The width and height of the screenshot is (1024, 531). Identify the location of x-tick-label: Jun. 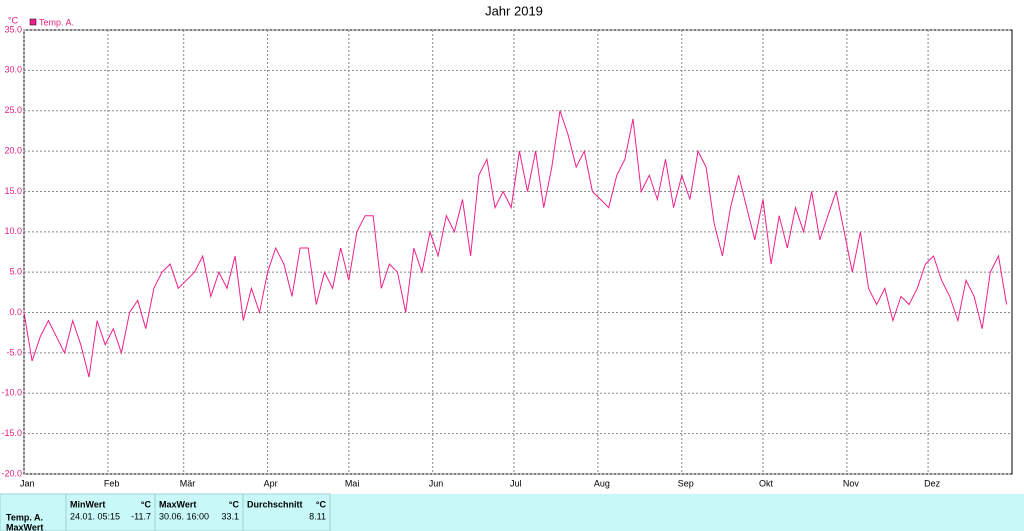
(436, 483).